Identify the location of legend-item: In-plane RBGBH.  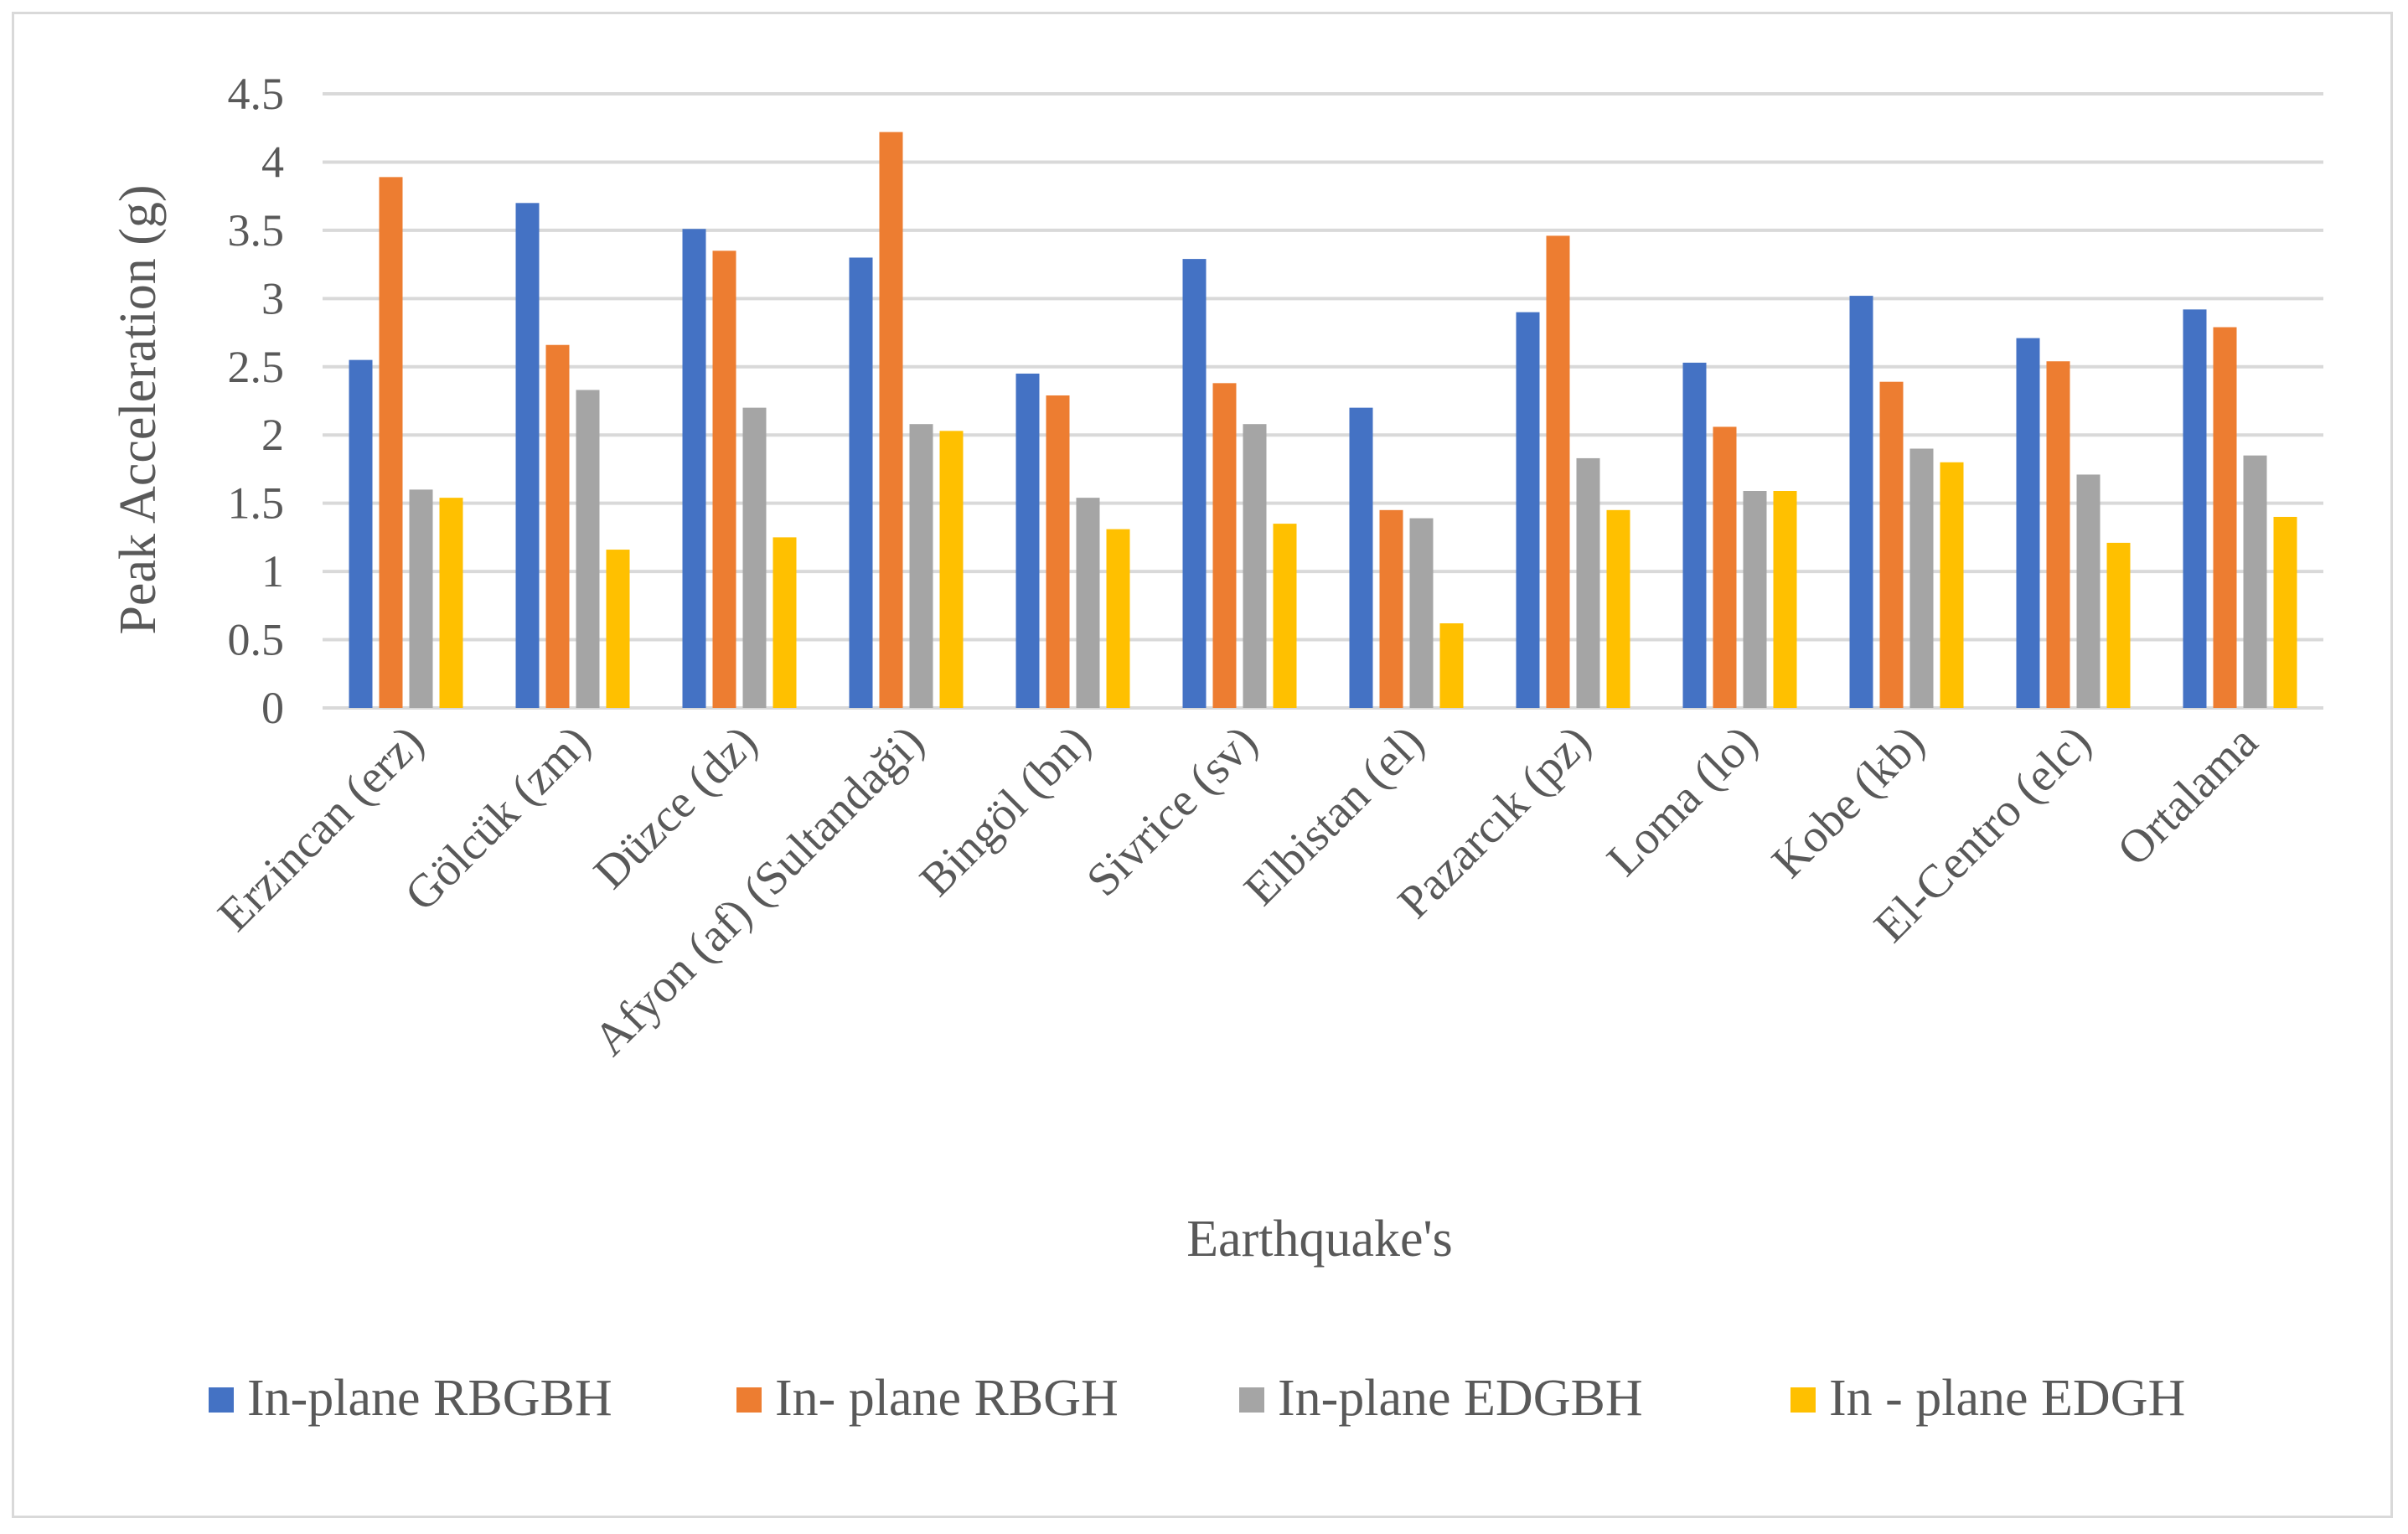
(410, 1398).